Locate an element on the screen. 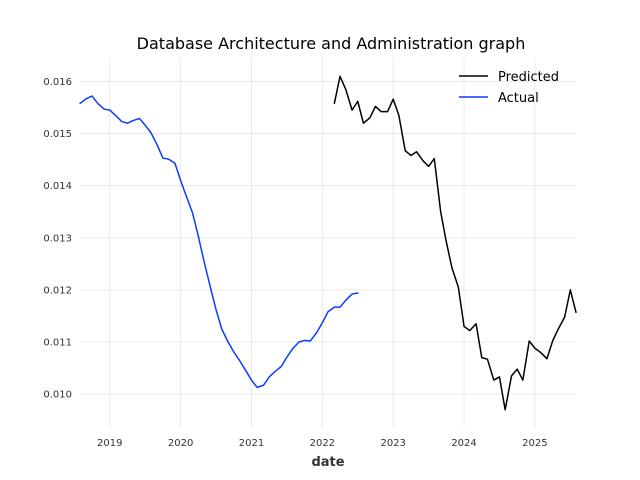 The height and width of the screenshot is (480, 640). x-axis-label: date is located at coordinates (327, 462).